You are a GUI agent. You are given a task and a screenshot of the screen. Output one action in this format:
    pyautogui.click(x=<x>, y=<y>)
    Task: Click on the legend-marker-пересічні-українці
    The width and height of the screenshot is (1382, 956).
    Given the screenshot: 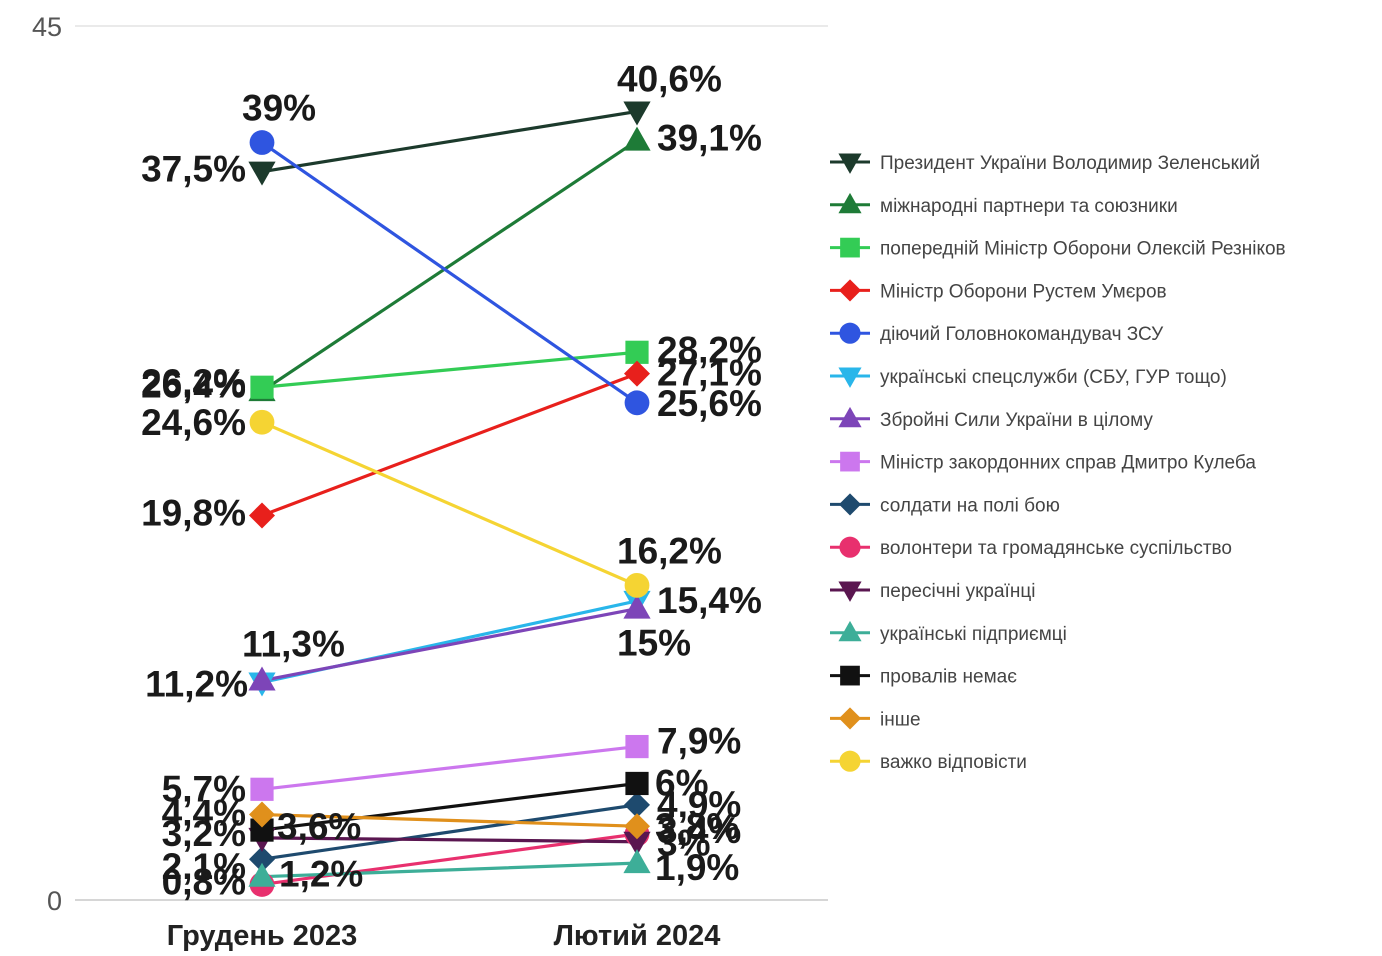 What is the action you would take?
    pyautogui.click(x=850, y=591)
    